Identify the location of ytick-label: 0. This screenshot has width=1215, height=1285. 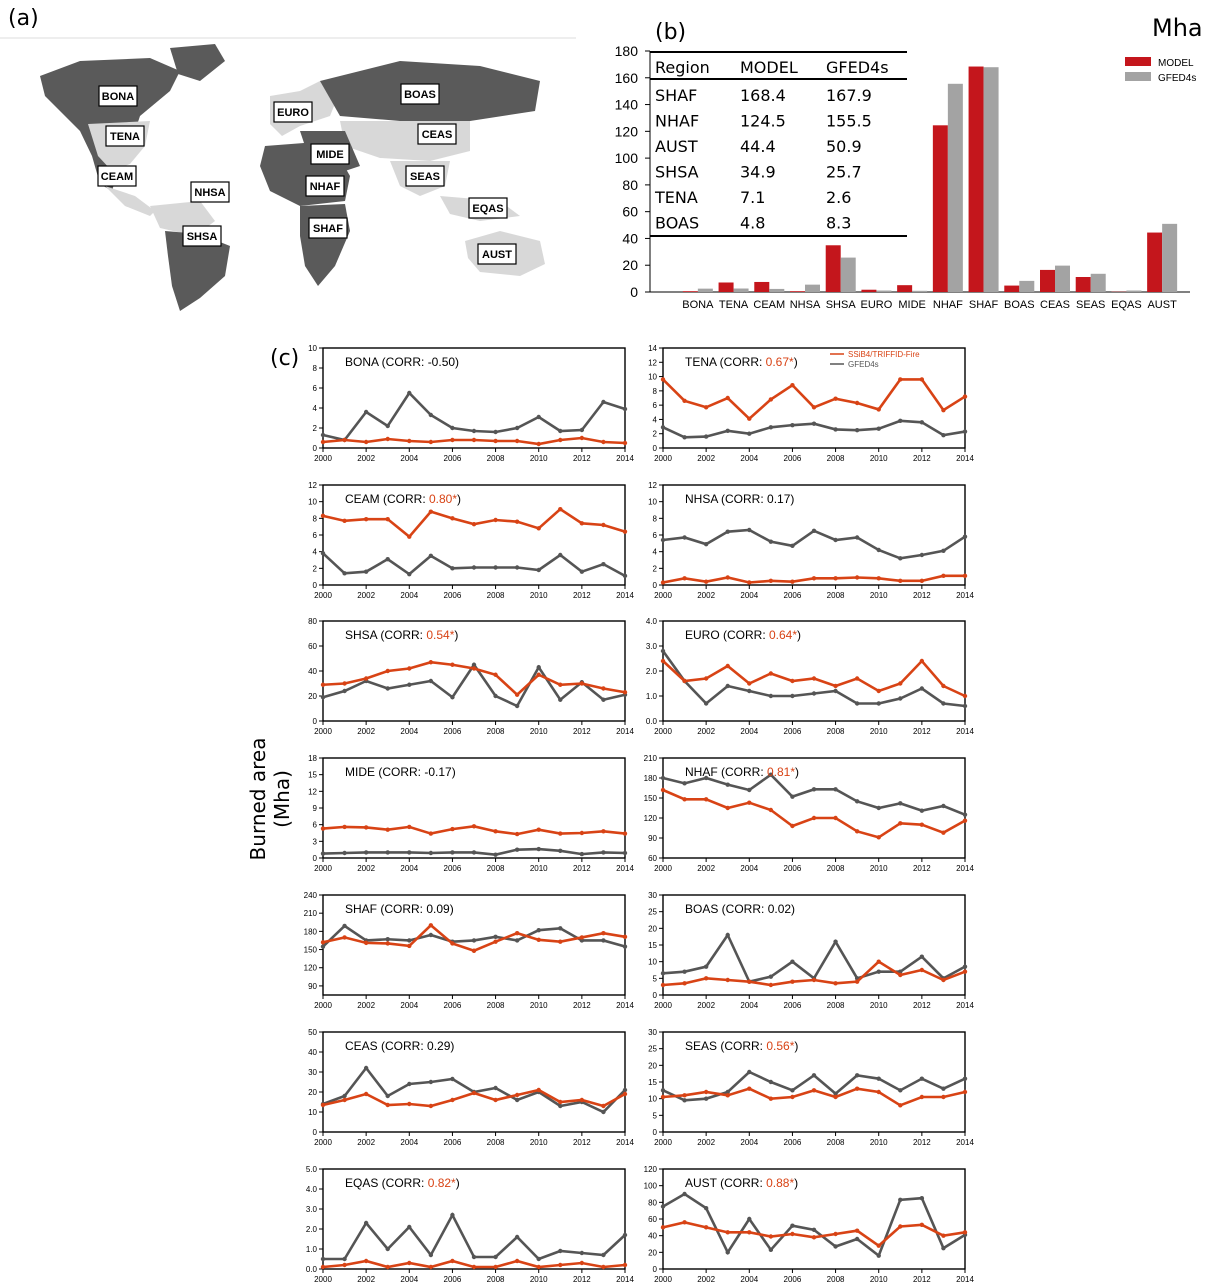
(315, 448).